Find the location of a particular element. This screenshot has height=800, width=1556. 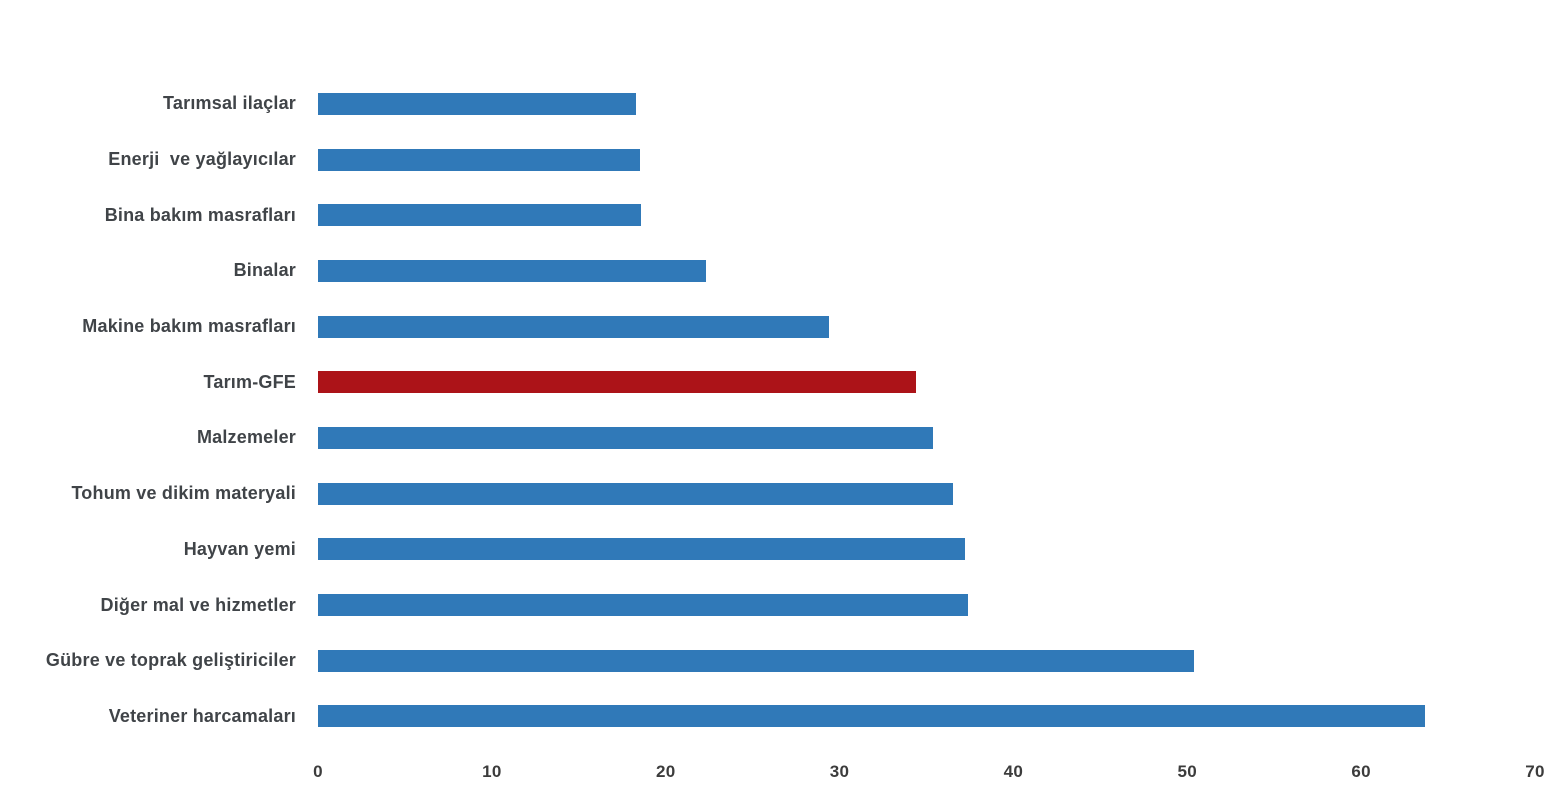

bar-row: Enerji ve yağlayıcılar is located at coordinates (778, 160).